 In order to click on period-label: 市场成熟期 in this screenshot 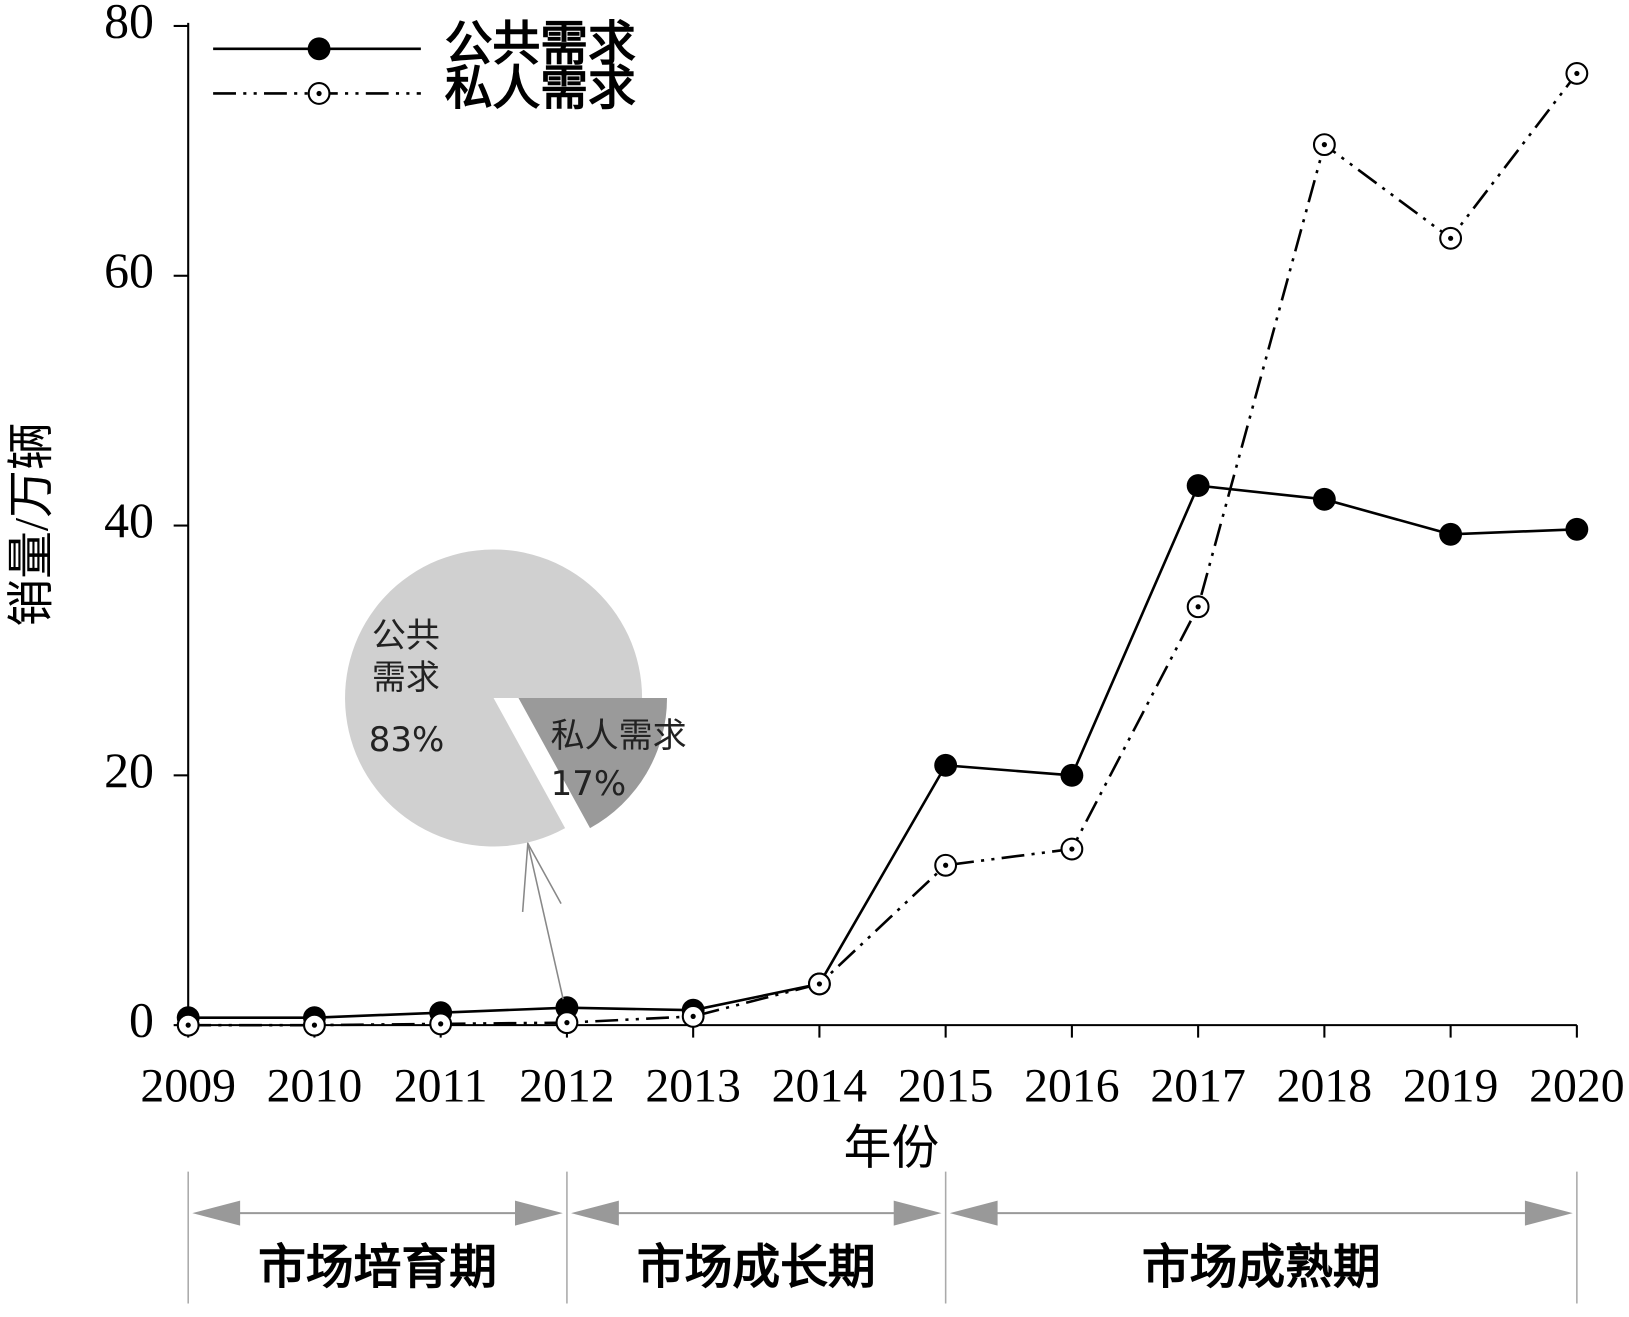, I will do `click(1261, 1267)`.